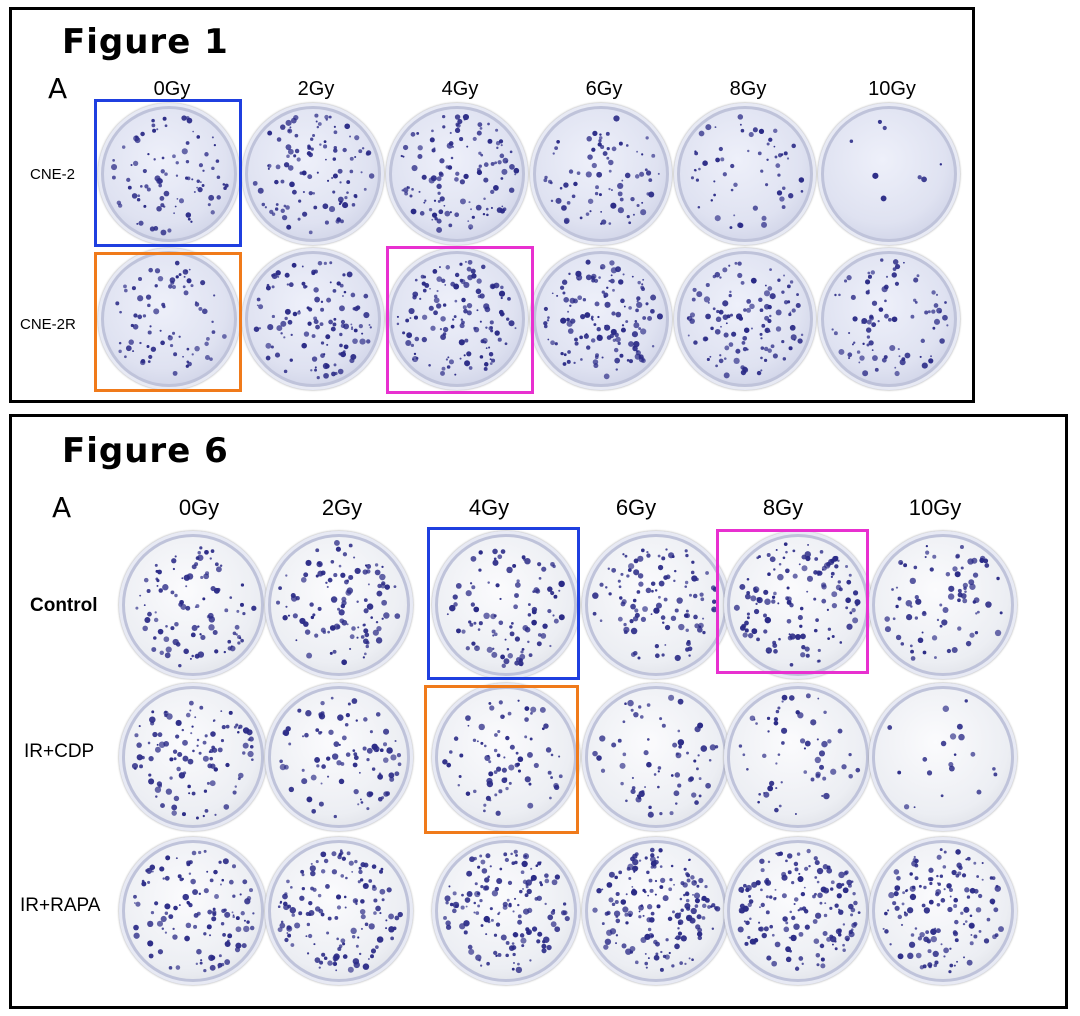 The image size is (1080, 1016). What do you see at coordinates (636, 507) in the screenshot?
I see `f6-col-6gy: 6Gy` at bounding box center [636, 507].